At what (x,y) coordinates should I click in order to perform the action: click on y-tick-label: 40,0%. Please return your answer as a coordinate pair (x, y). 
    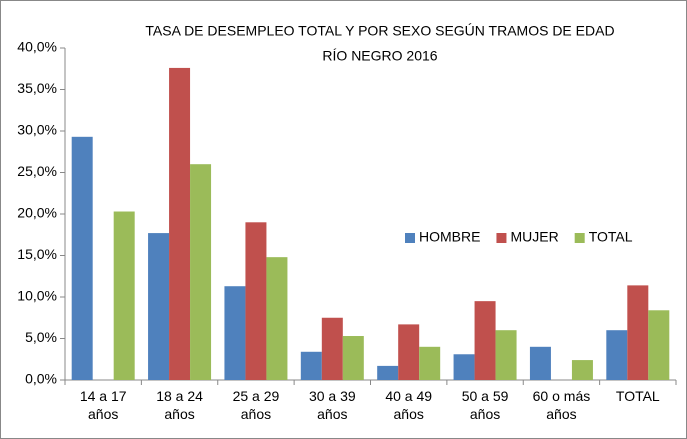
    Looking at the image, I should click on (37, 47).